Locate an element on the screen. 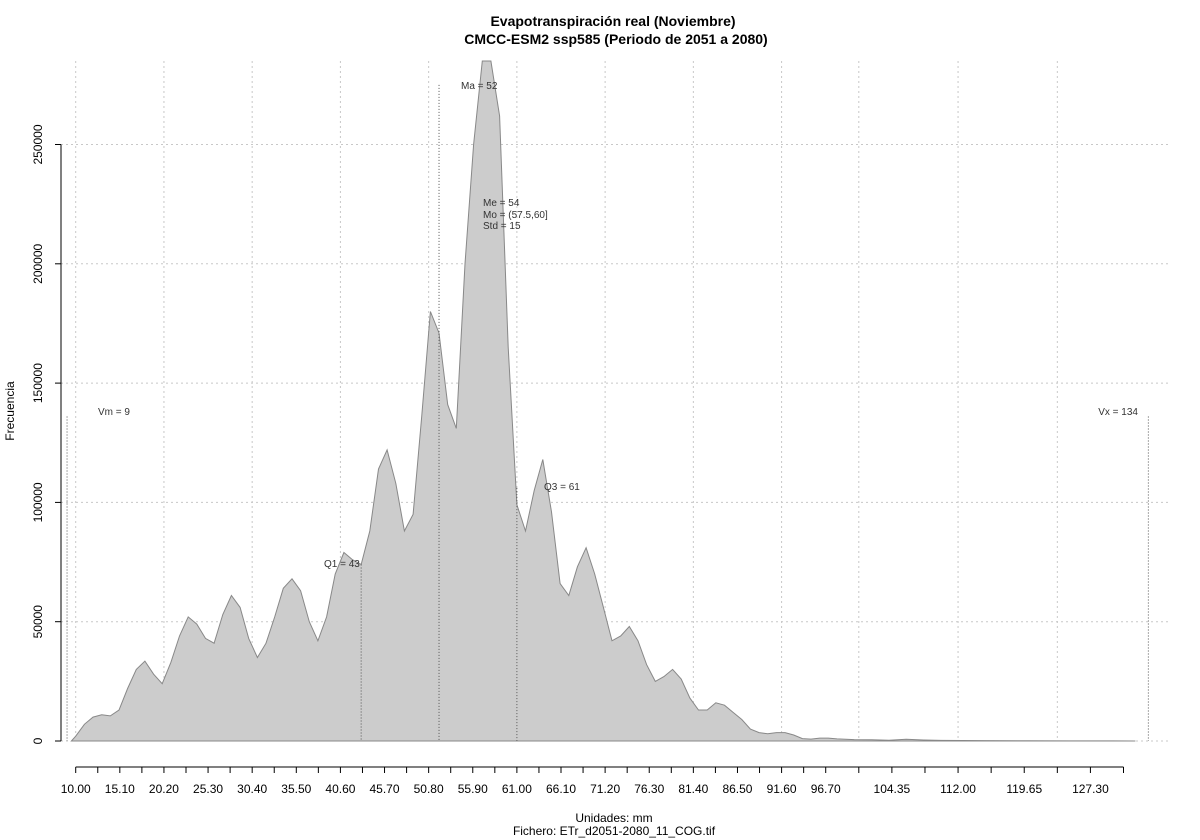 The image size is (1200, 840). chart-title: Evapotranspiración real (Noviembre) is located at coordinates (612, 21).